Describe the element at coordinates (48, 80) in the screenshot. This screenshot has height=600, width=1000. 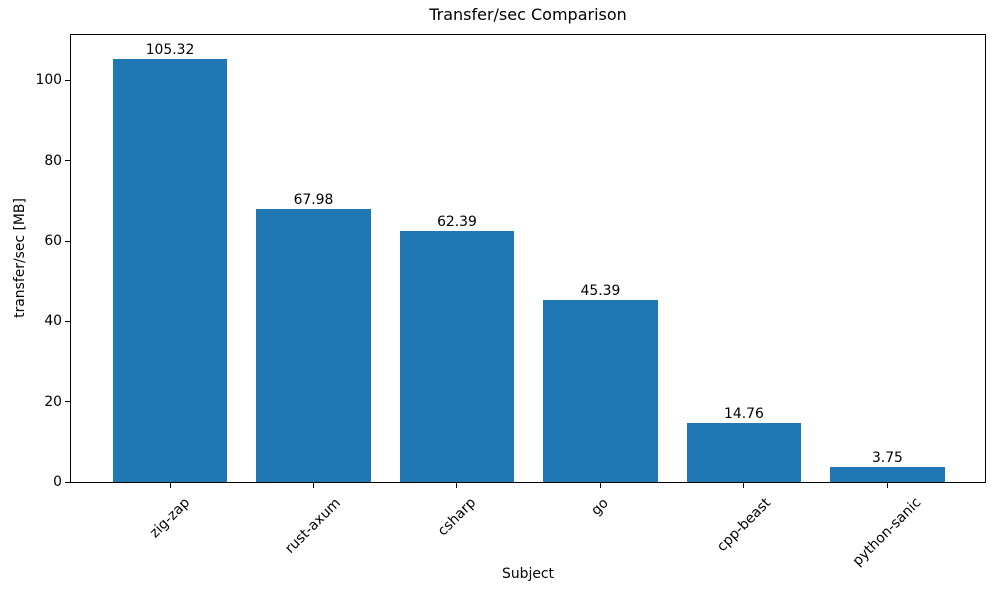
I see `y-tick-label: 100` at that location.